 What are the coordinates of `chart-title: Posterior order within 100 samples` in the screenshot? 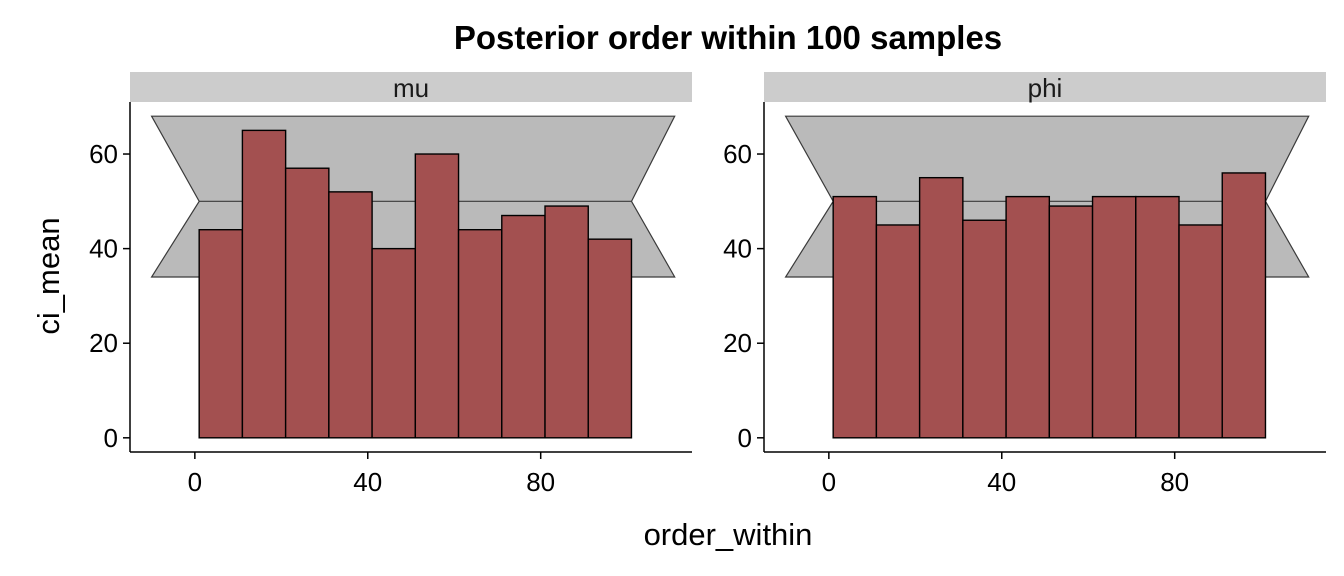 It's located at (728, 37).